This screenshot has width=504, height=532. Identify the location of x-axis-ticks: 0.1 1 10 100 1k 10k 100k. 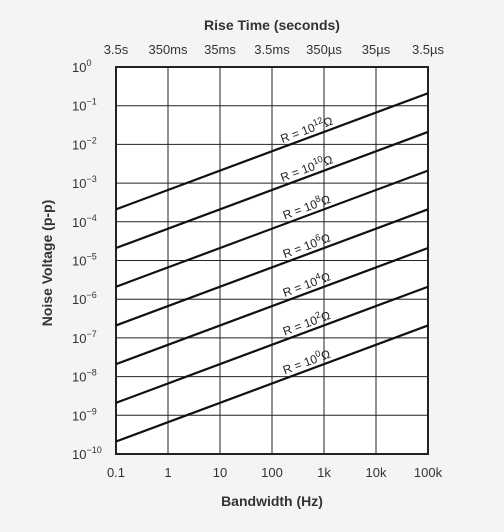
(275, 472).